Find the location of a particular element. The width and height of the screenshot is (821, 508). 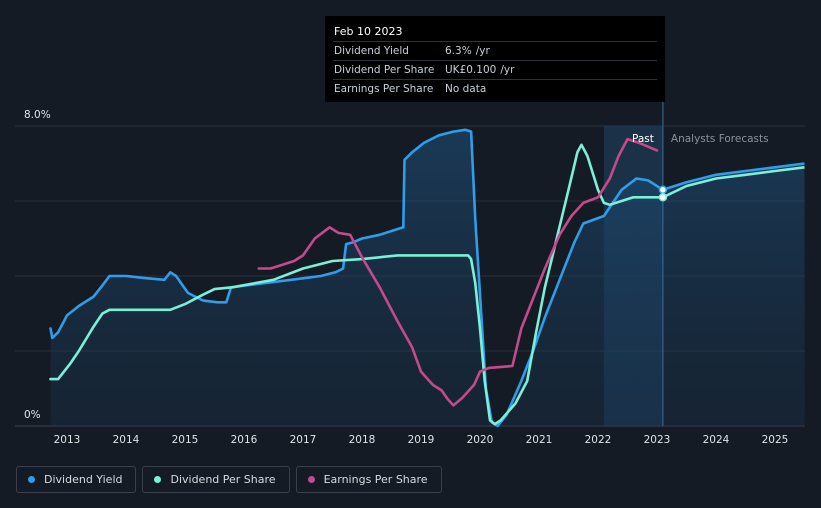

x-tick-label: 2019 is located at coordinates (421, 440).